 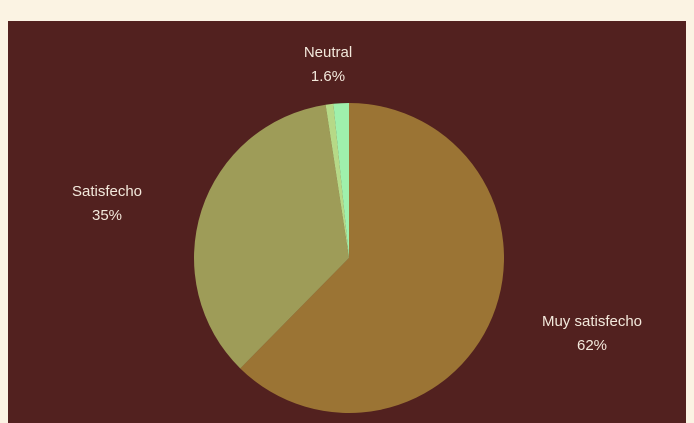 I want to click on slice-label-muy-satisfecho: Muy satisfecho, so click(x=592, y=321).